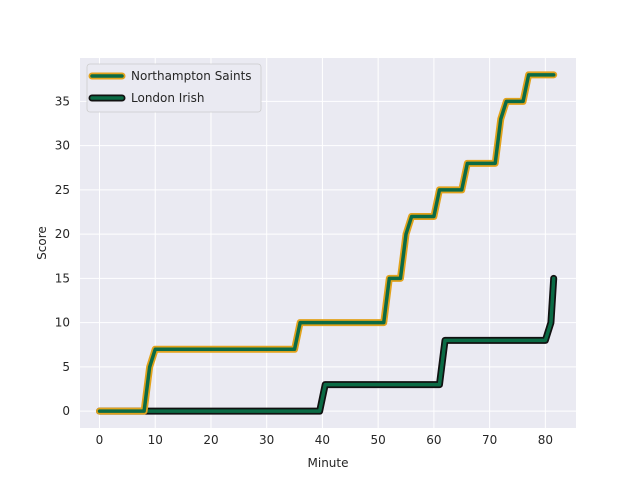  What do you see at coordinates (545, 440) in the screenshot?
I see `x-tick-label: 80` at bounding box center [545, 440].